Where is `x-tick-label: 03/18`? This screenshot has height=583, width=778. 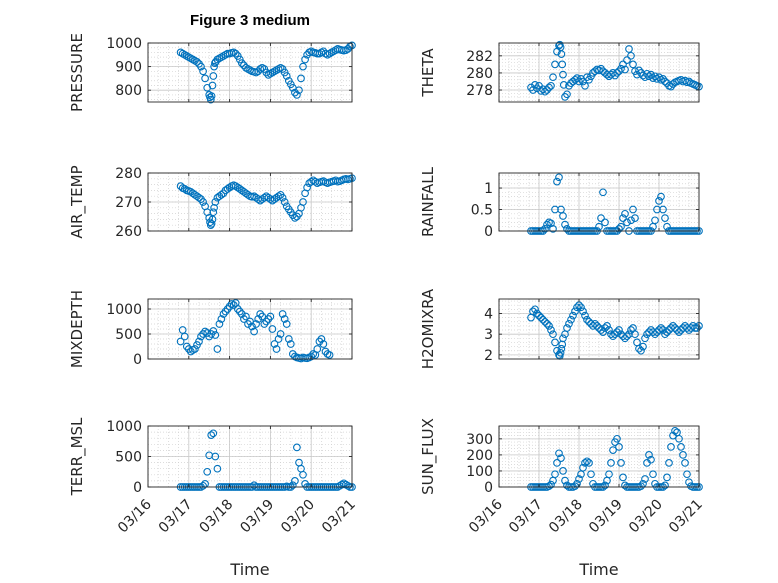
x-tick-label: 03/18 is located at coordinates (217, 517).